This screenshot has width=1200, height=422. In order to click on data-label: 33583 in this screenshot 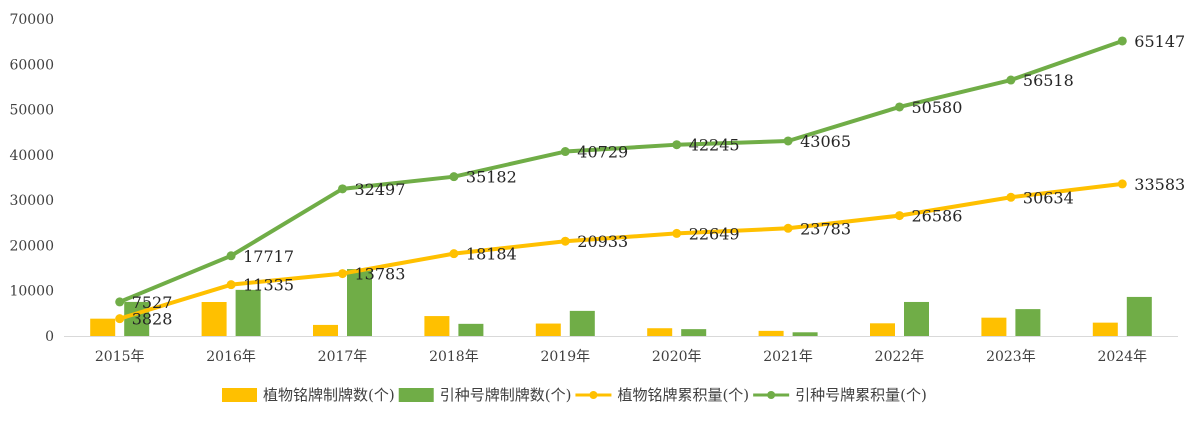, I will do `click(1159, 184)`.